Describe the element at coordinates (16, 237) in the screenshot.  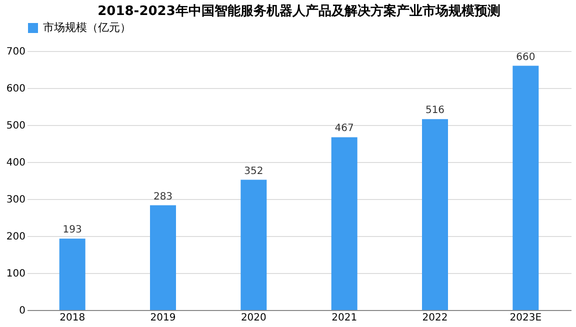
I see `y-tick-label: 200` at that location.